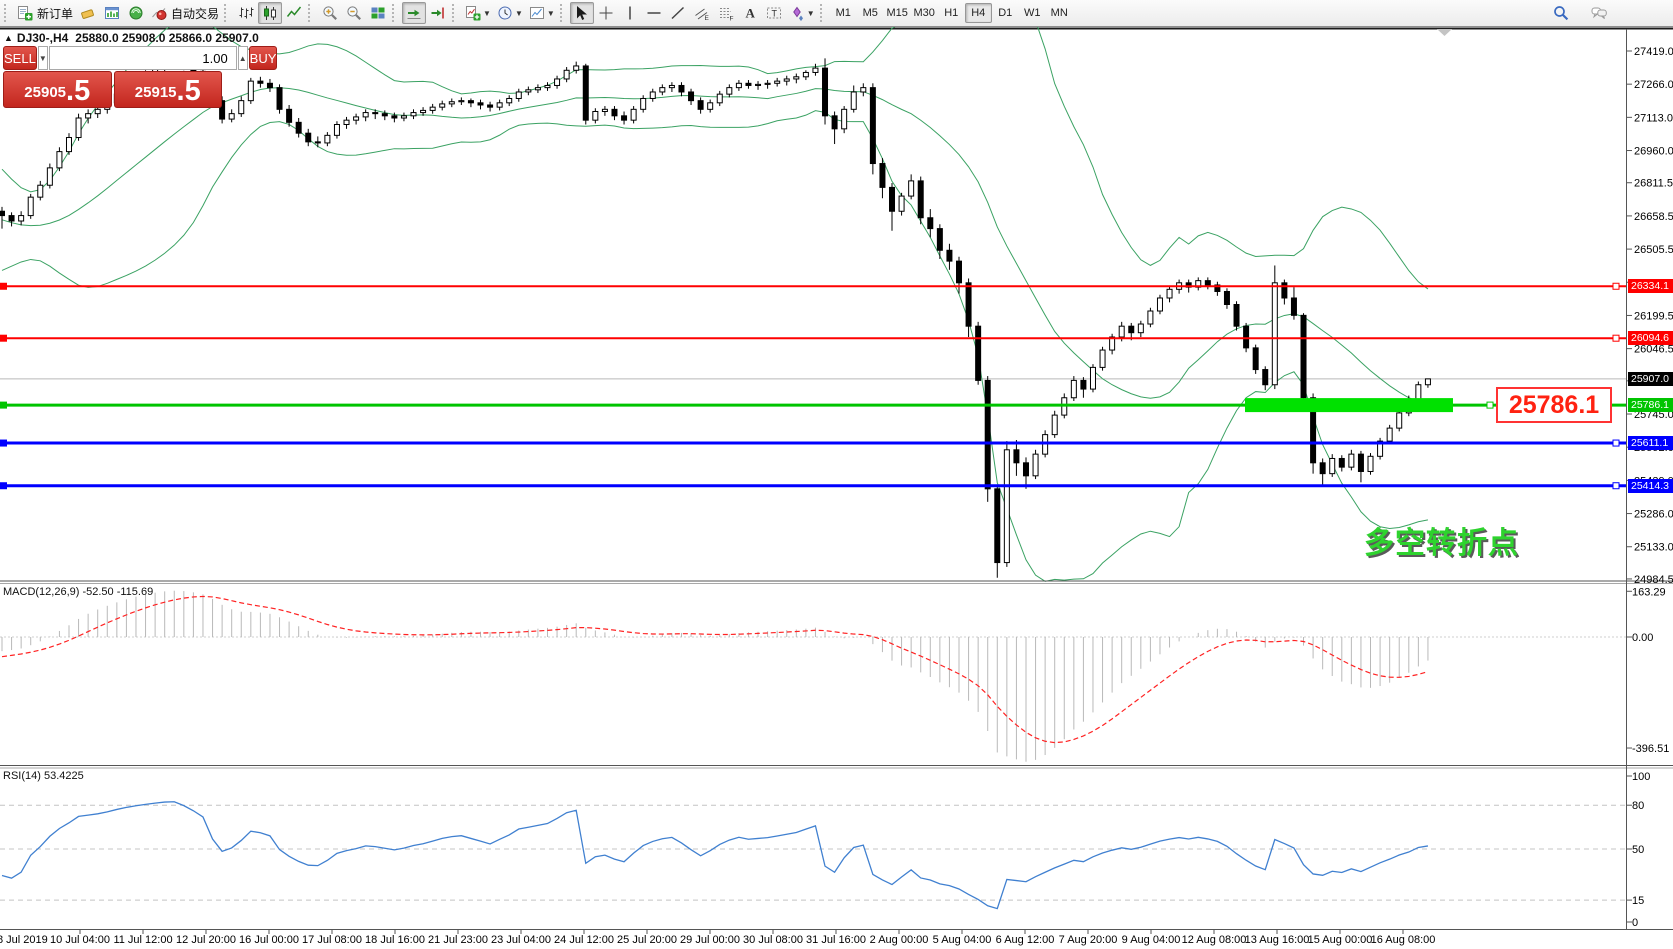  Describe the element at coordinates (1653, 152) in the screenshot. I see `svg-text: 26960.0` at that location.